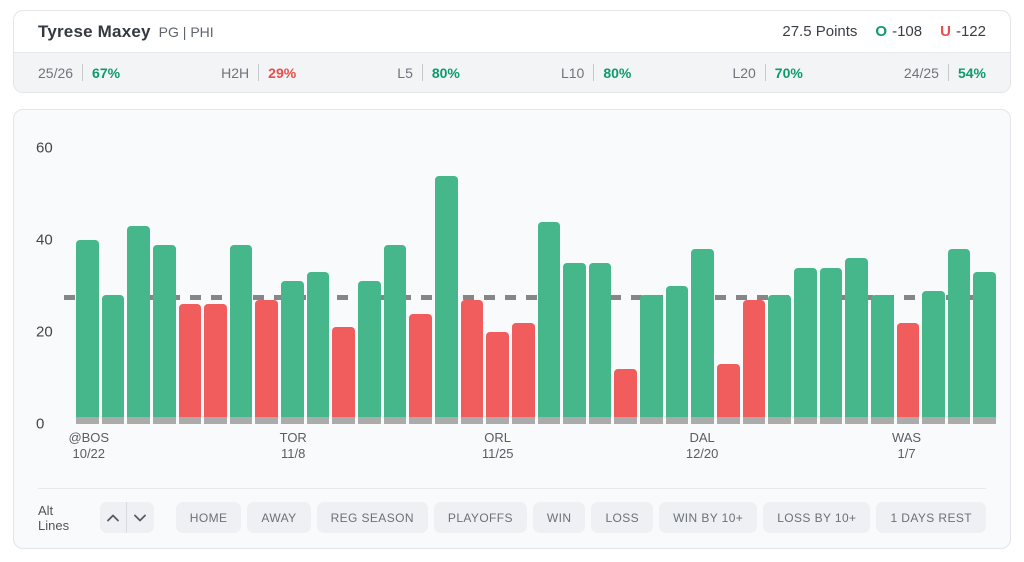  Describe the element at coordinates (559, 517) in the screenshot. I see `filter-chip-win: WIN` at that location.